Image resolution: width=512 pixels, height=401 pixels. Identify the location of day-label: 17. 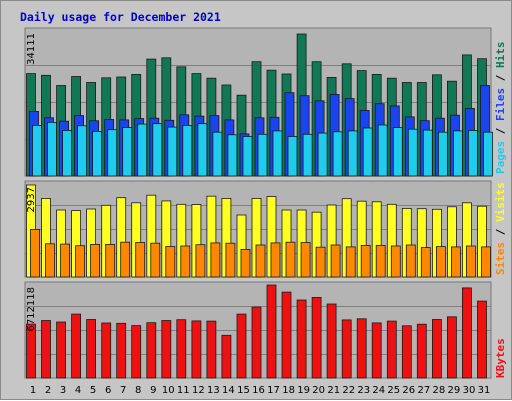
(273, 390).